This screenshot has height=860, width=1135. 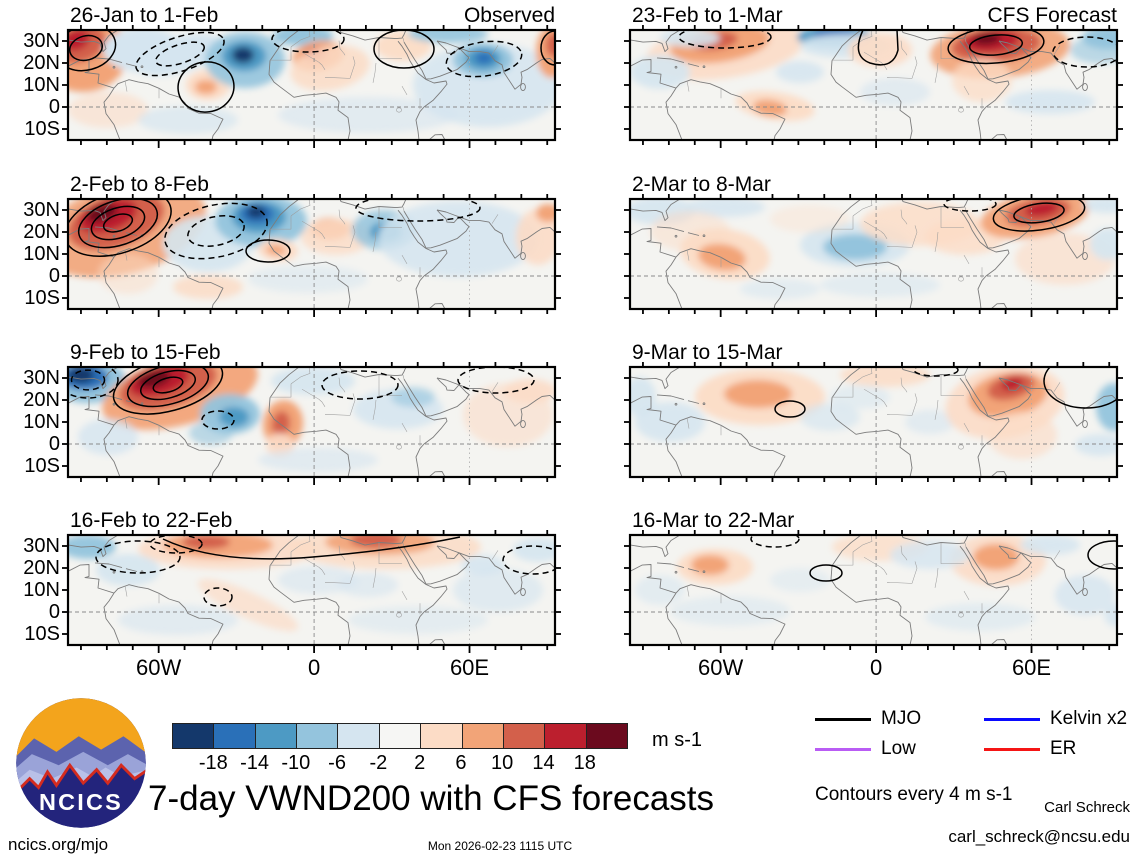 I want to click on map-panel: 9-Feb to 15-Feb, so click(x=311, y=413).